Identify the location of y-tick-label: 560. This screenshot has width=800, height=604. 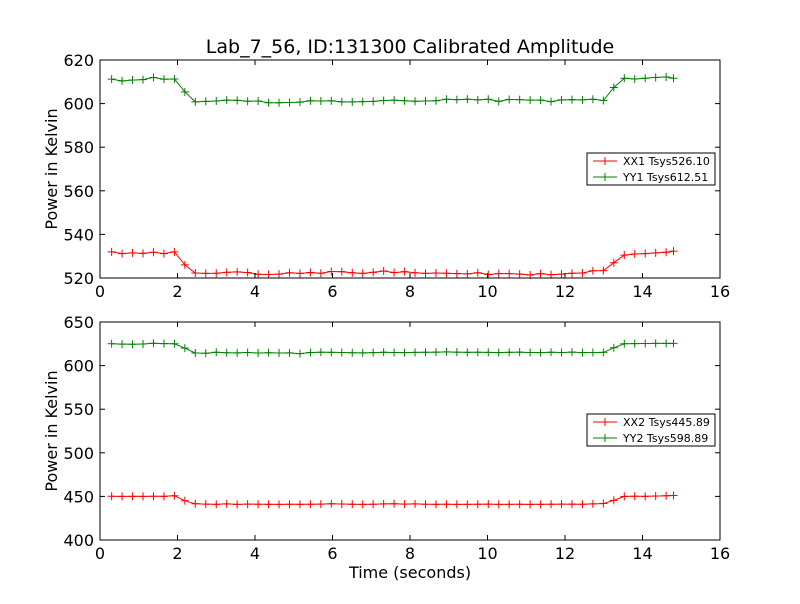
(78, 191).